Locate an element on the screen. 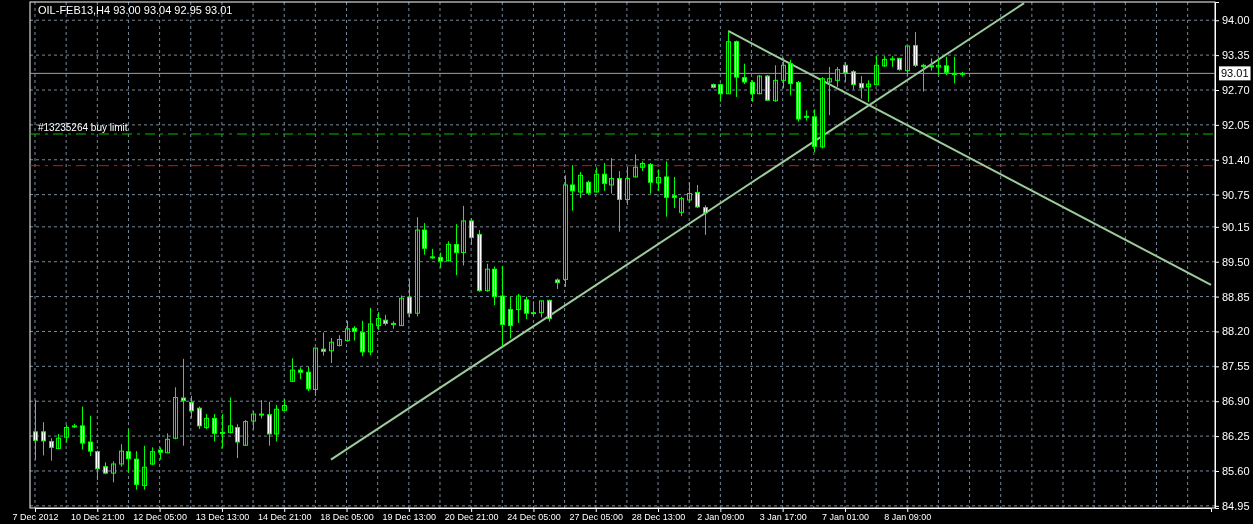  x-tick-label: 20 Dec 21:00 is located at coordinates (471, 517).